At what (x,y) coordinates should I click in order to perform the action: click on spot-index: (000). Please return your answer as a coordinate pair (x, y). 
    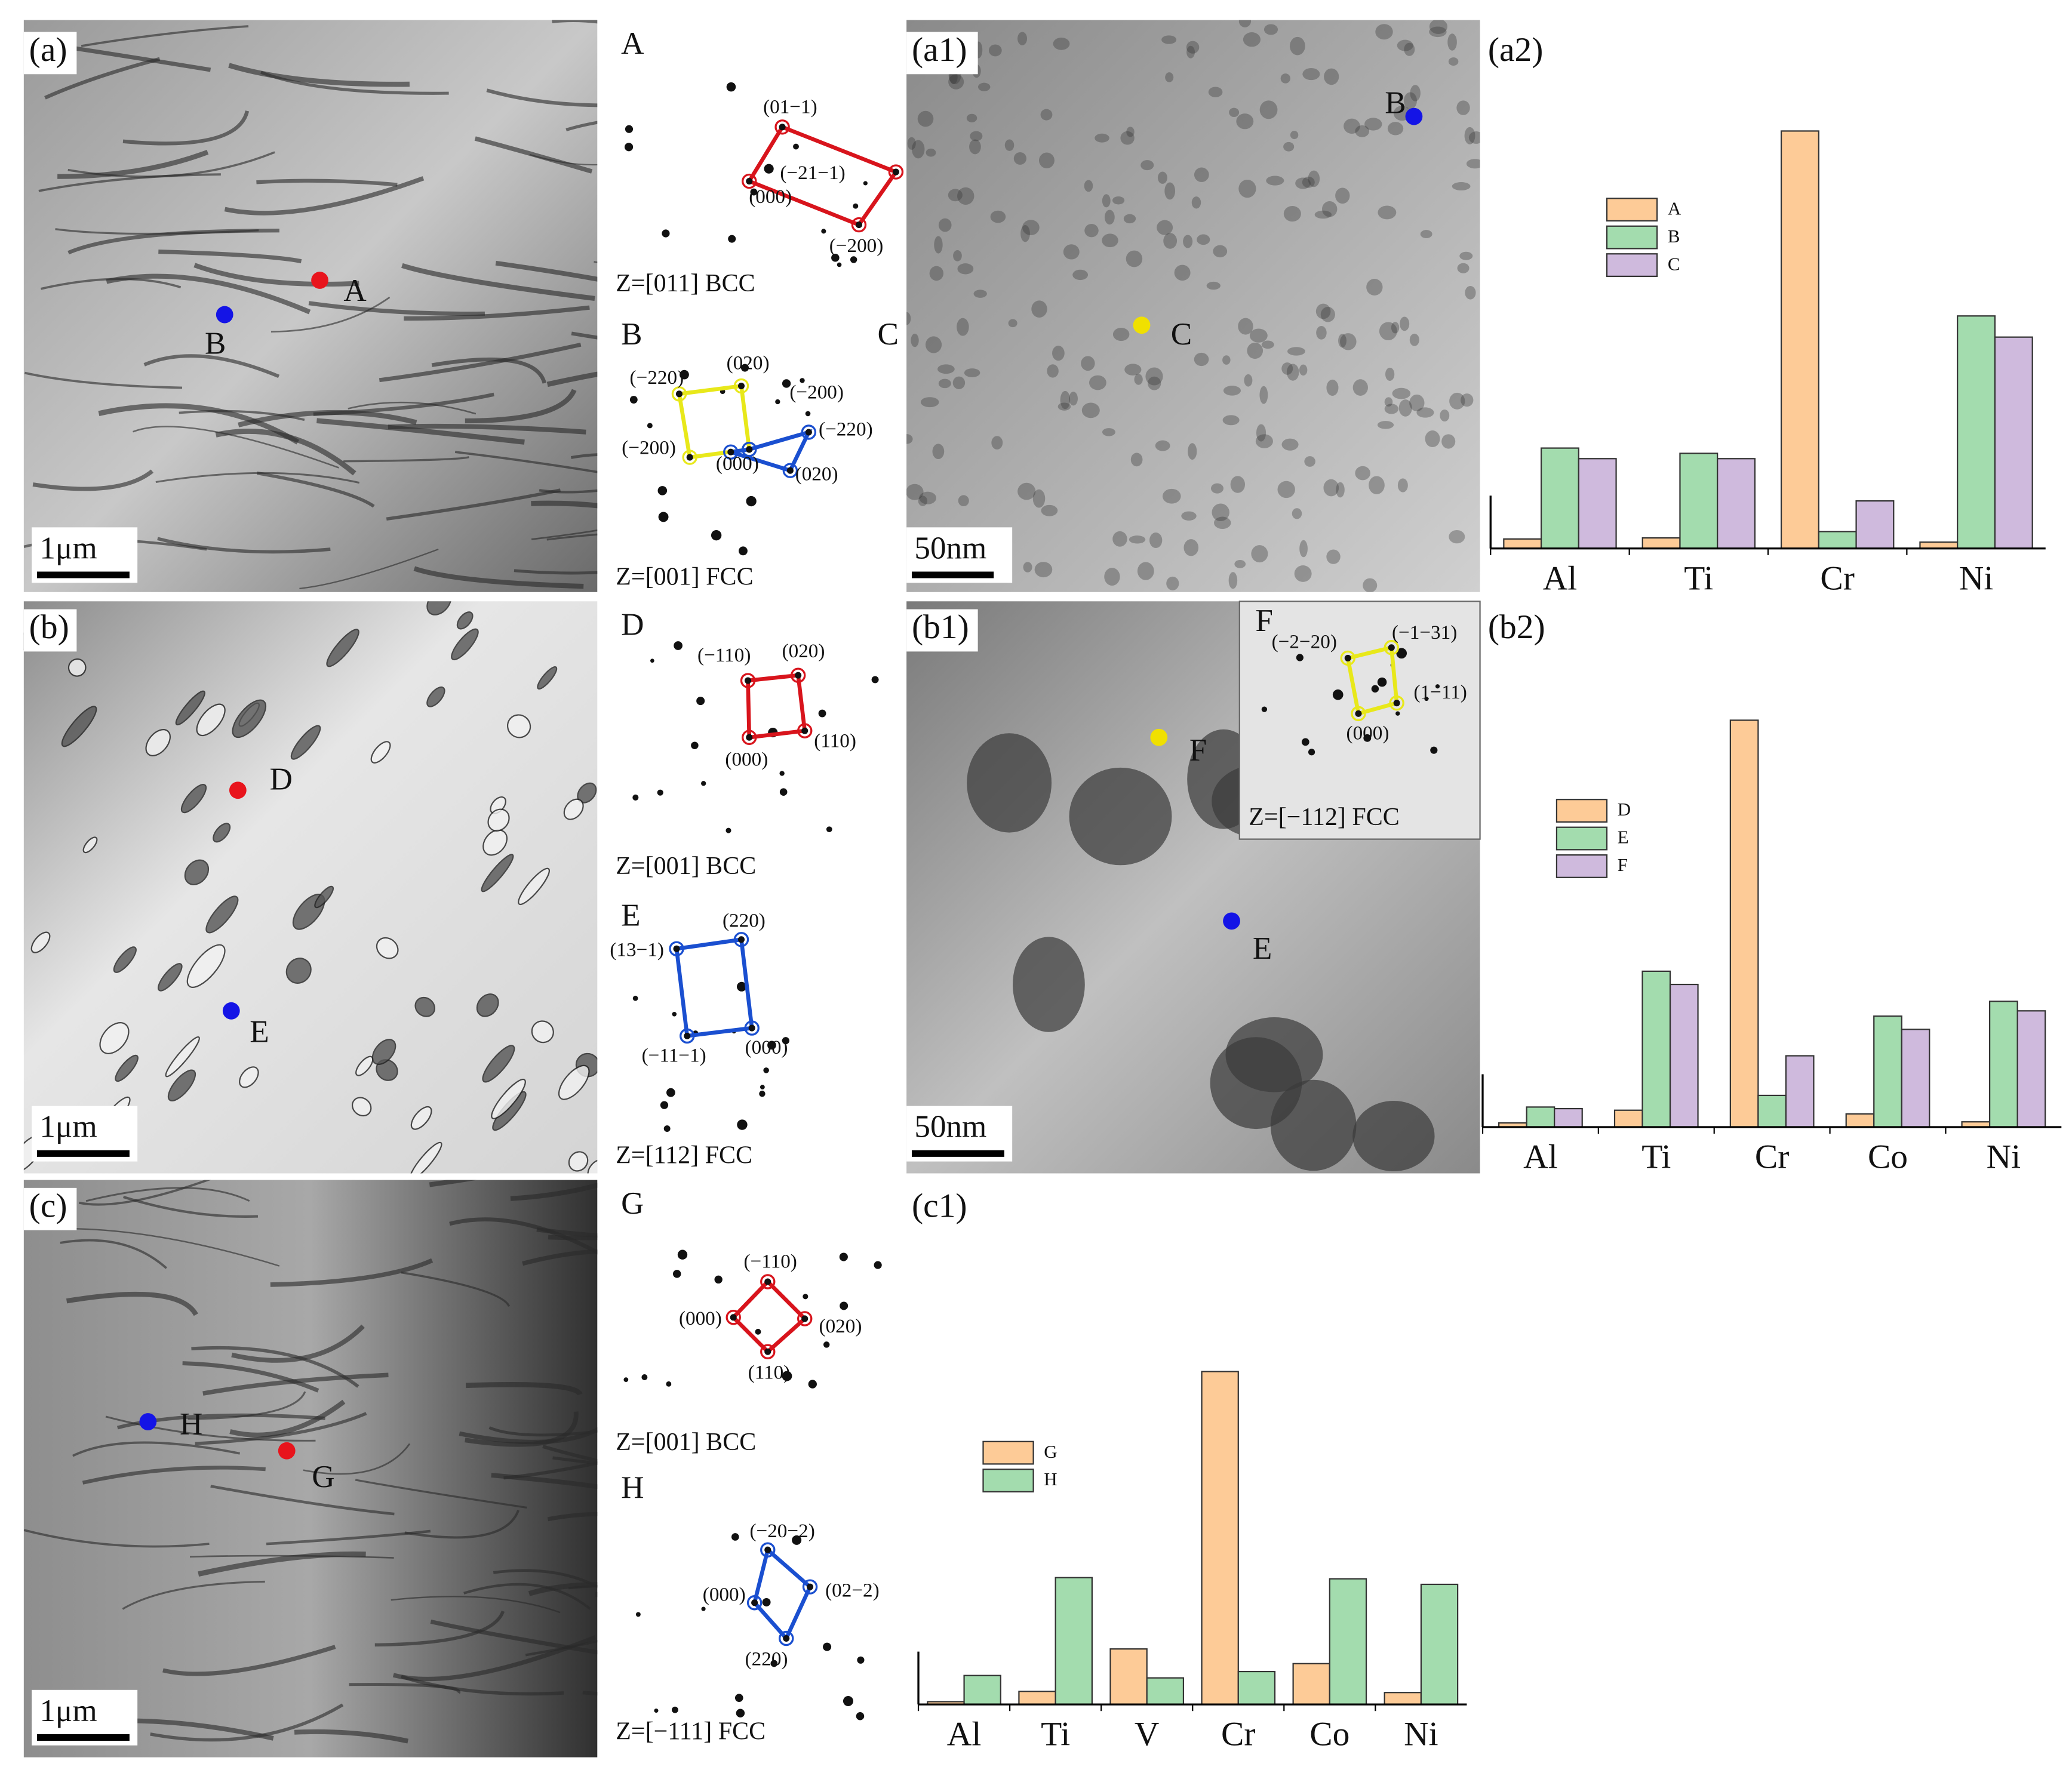
    Looking at the image, I should click on (701, 1318).